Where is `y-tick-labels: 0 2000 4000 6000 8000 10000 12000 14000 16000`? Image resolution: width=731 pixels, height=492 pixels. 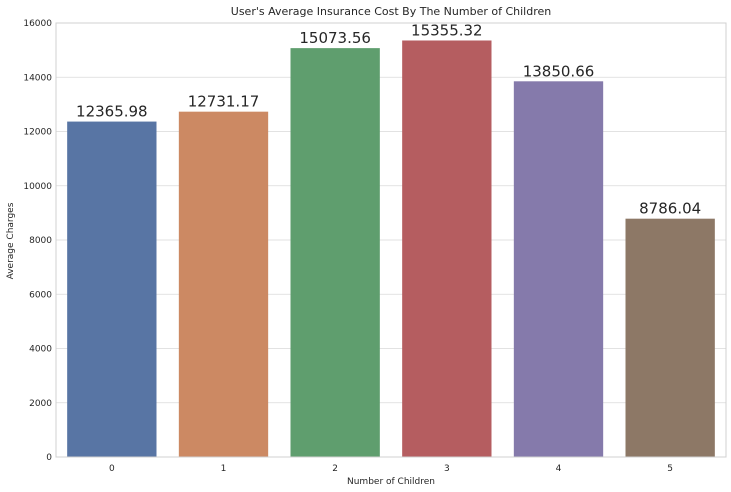
y-tick-labels: 0 2000 4000 6000 8000 10000 12000 14000 16000 is located at coordinates (37, 241).